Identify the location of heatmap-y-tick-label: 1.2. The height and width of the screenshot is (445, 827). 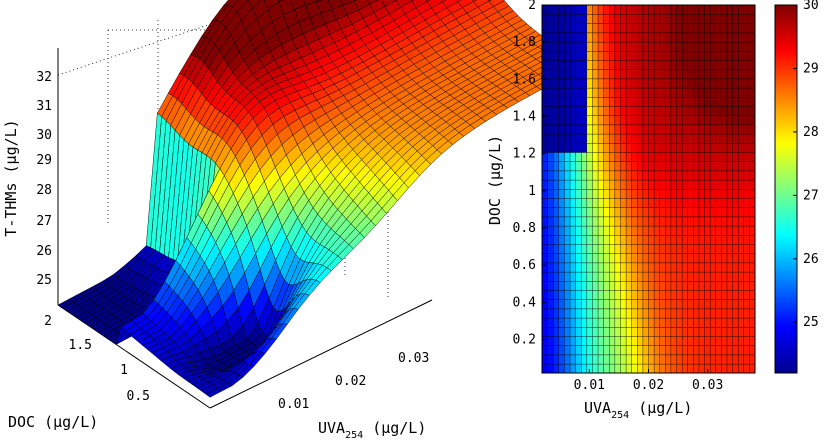
(524, 154).